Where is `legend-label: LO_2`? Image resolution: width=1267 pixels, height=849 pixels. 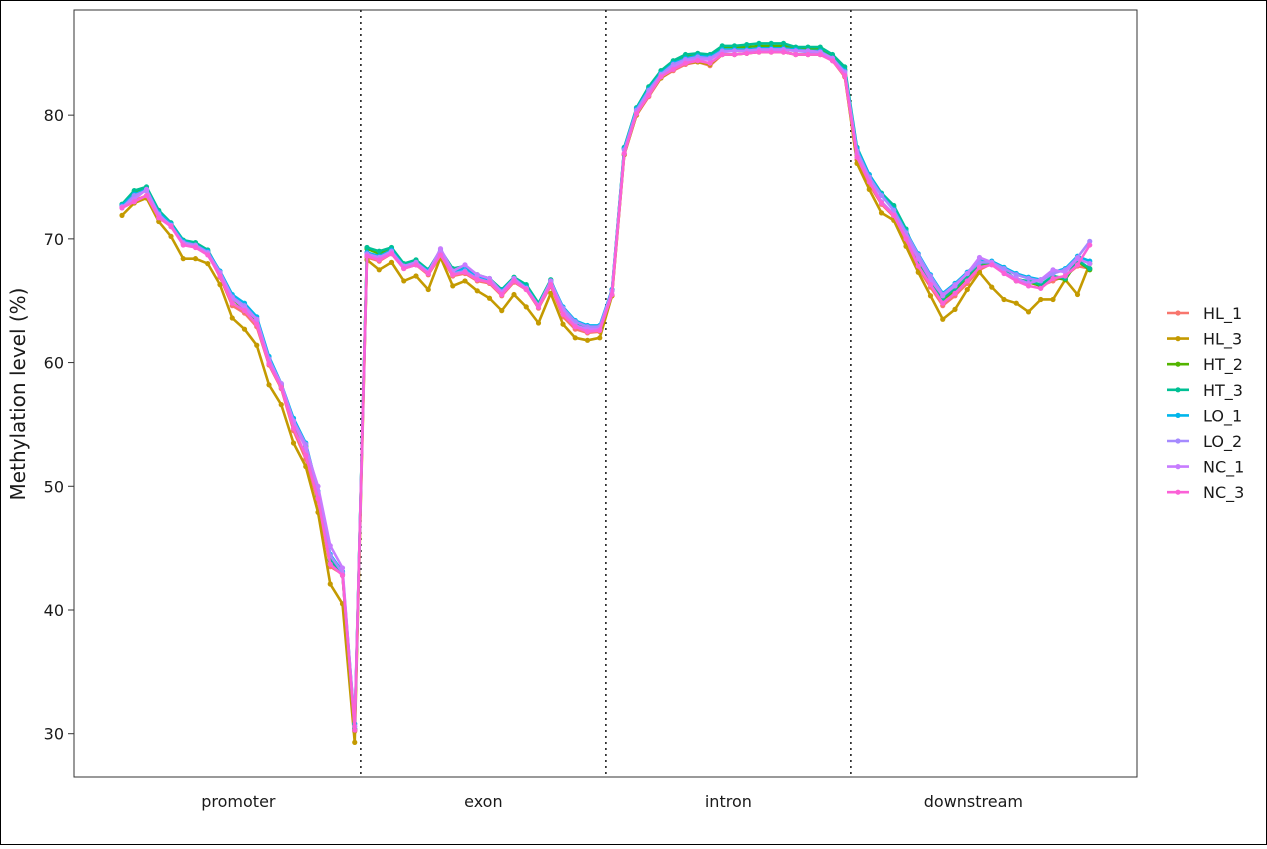
legend-label: LO_2 is located at coordinates (1222, 442).